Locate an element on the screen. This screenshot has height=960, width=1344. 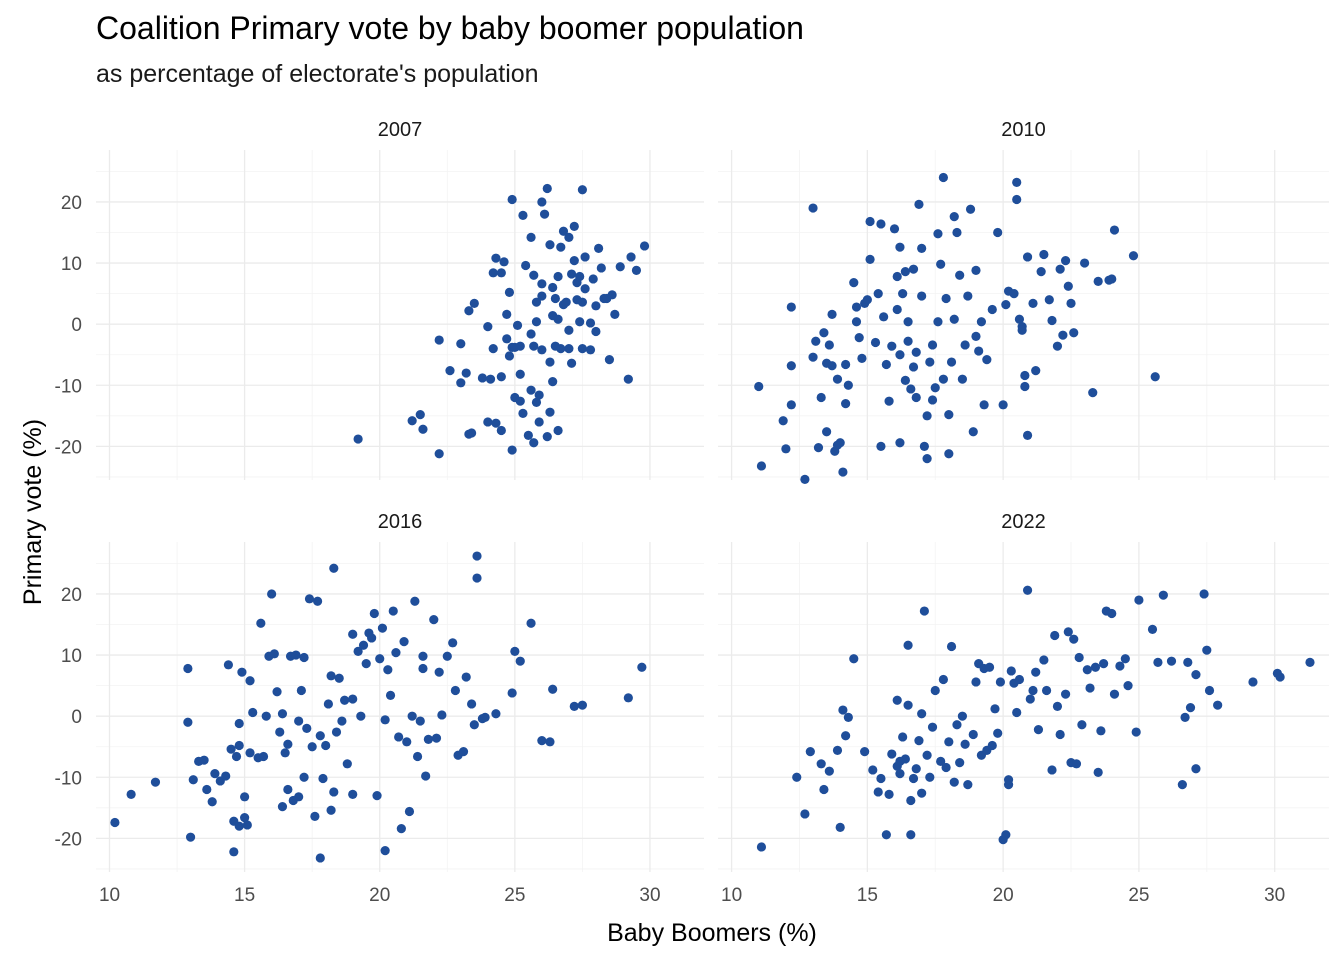
facet-label-2016: 2016 is located at coordinates (400, 522).